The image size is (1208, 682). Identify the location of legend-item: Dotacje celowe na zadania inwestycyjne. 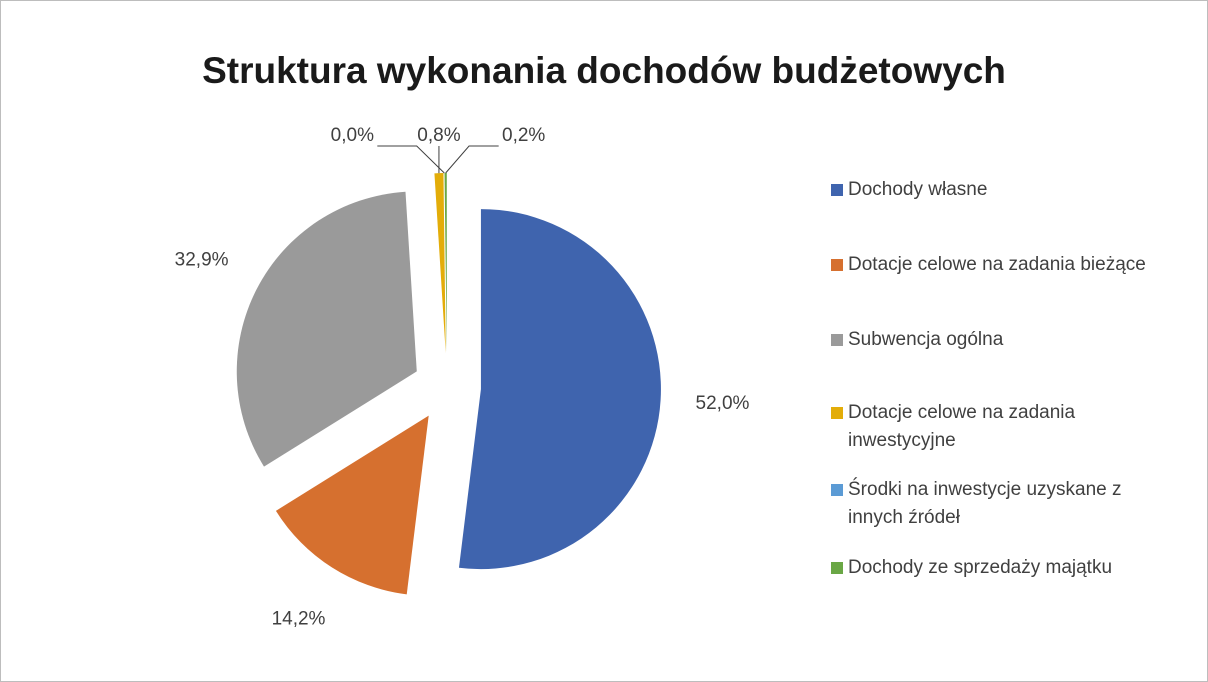
(1011, 427).